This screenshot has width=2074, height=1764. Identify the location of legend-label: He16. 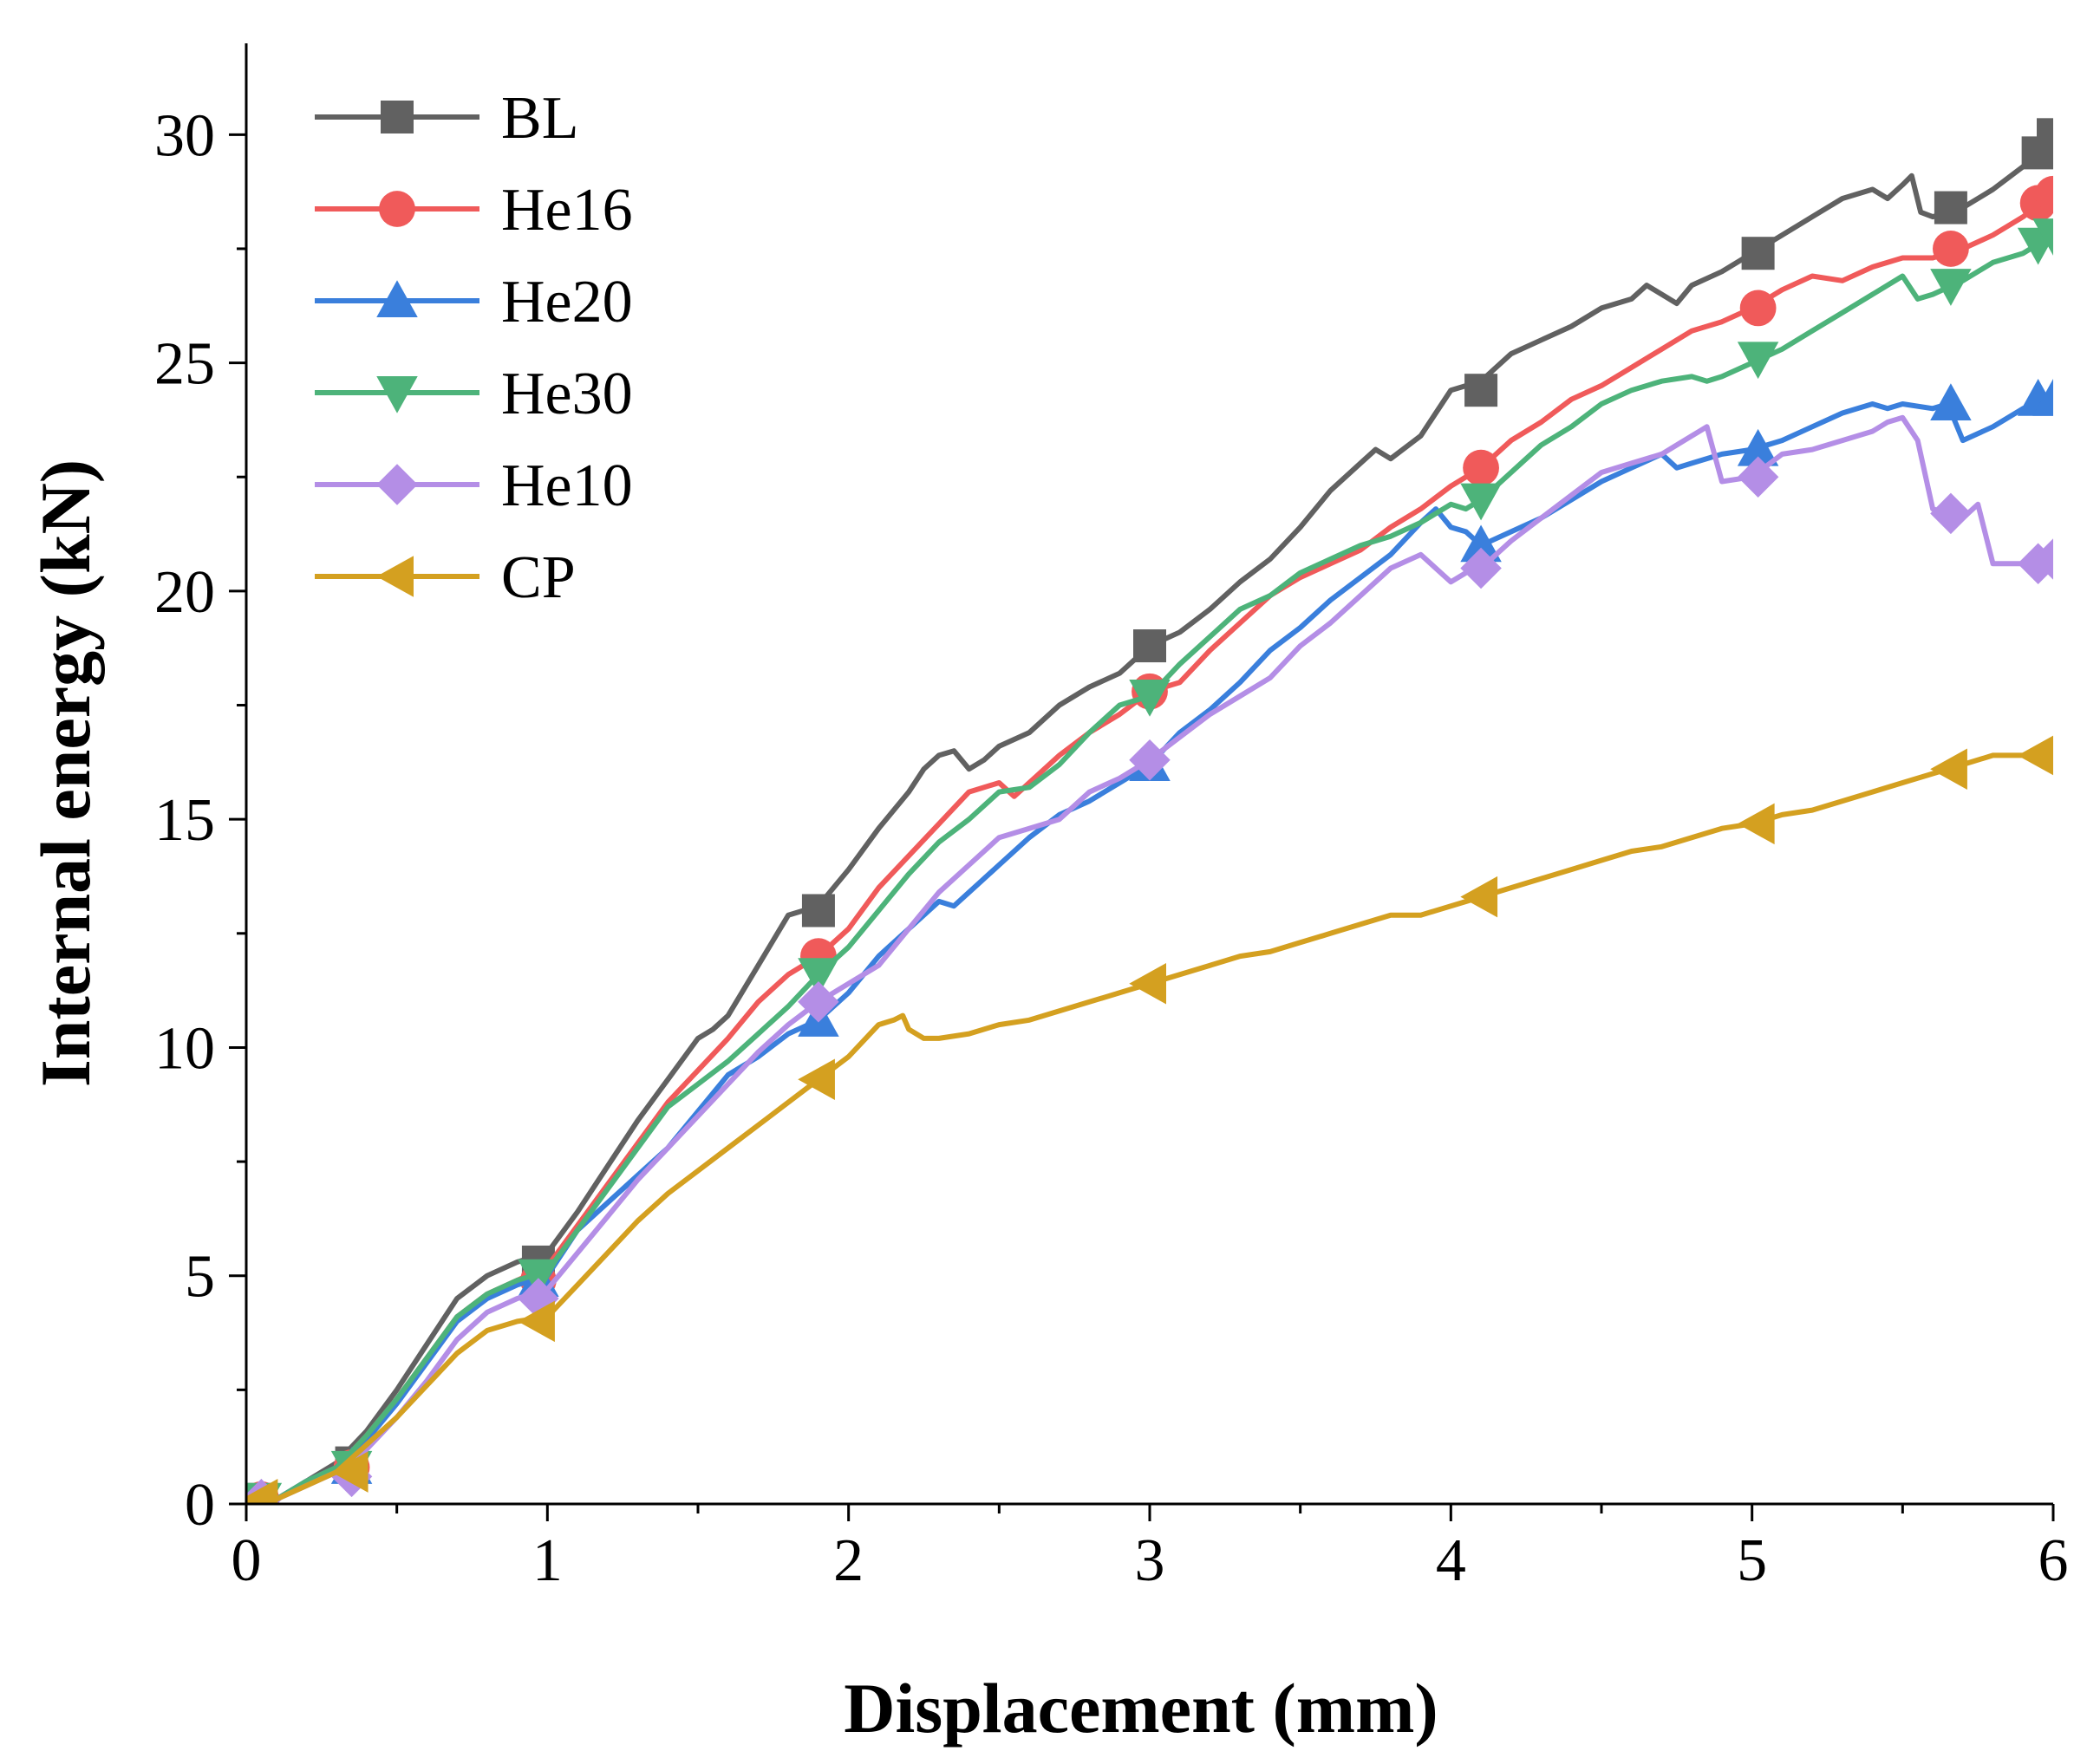
(567, 210).